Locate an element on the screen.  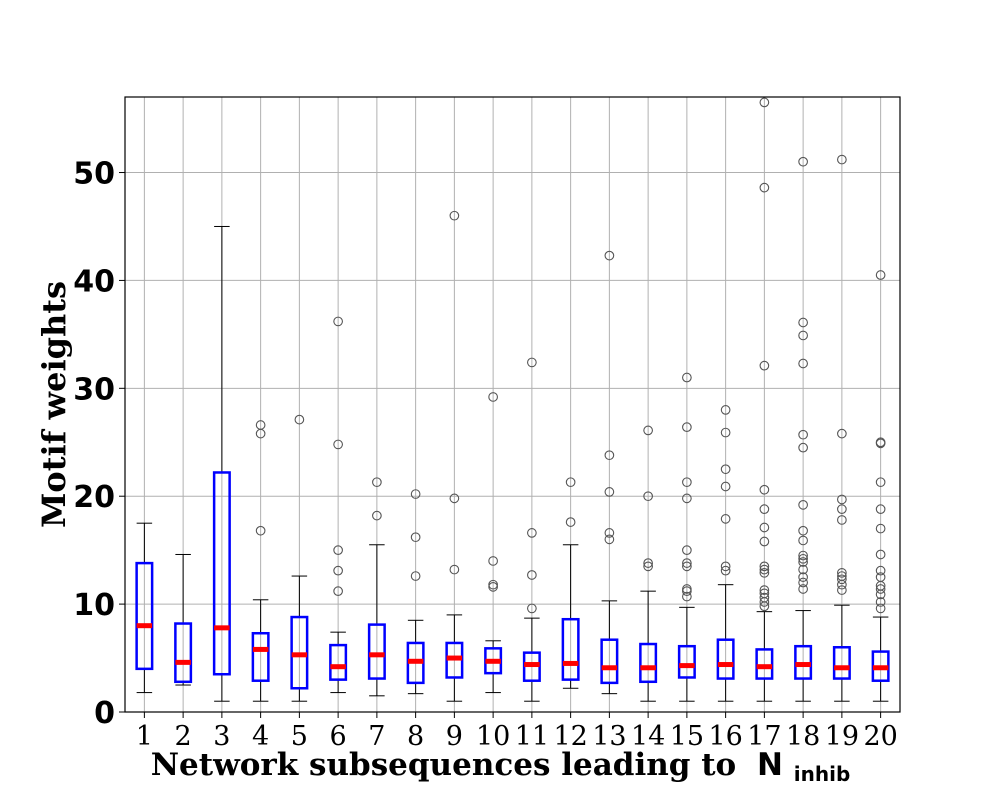
x-axis-ticks: 1 2 3 4 5 6 7 8 9 10 11 12 13 14 15 16 17 18 19 20 is located at coordinates (517, 732).